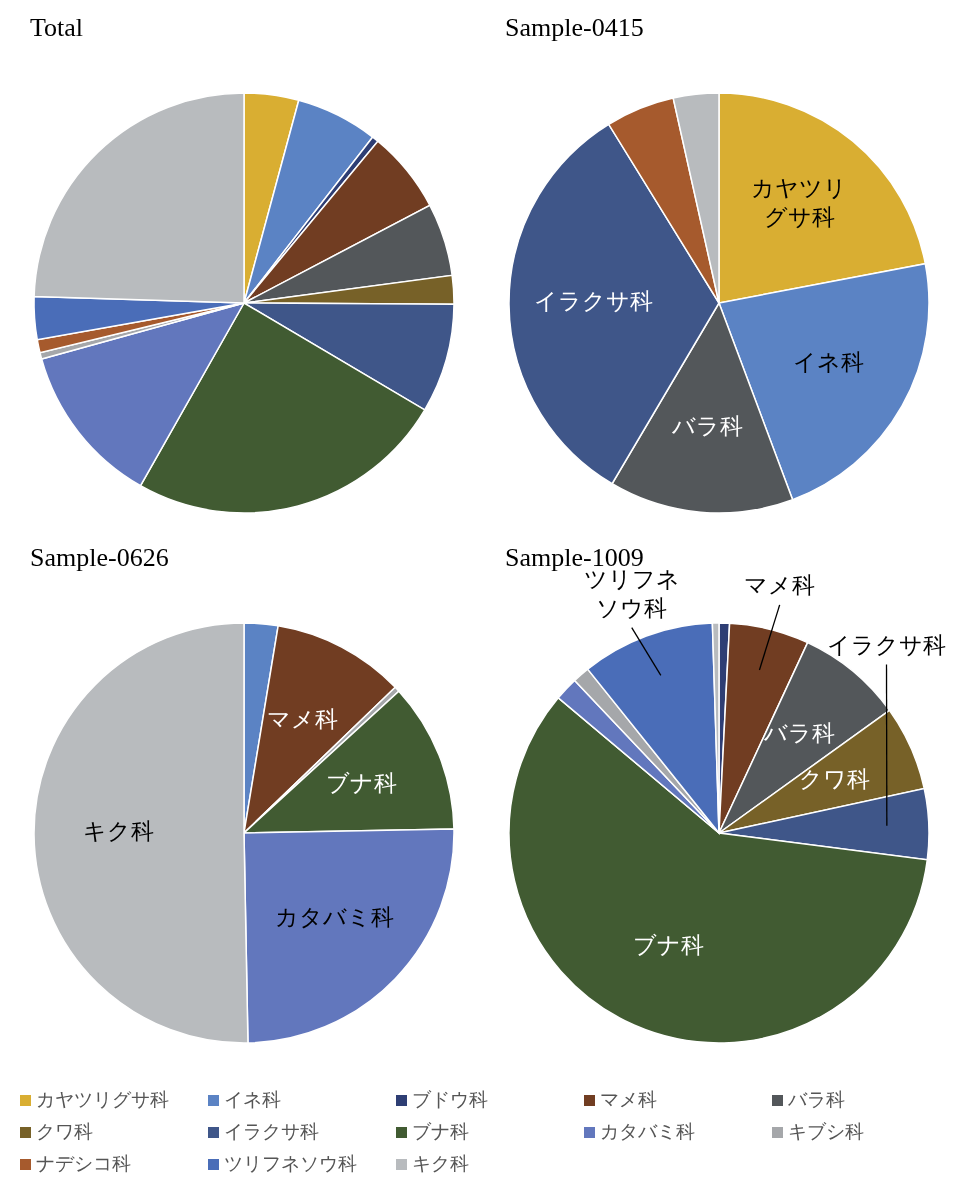 The image size is (958, 1203). I want to click on slice-label: キク科, so click(118, 832).